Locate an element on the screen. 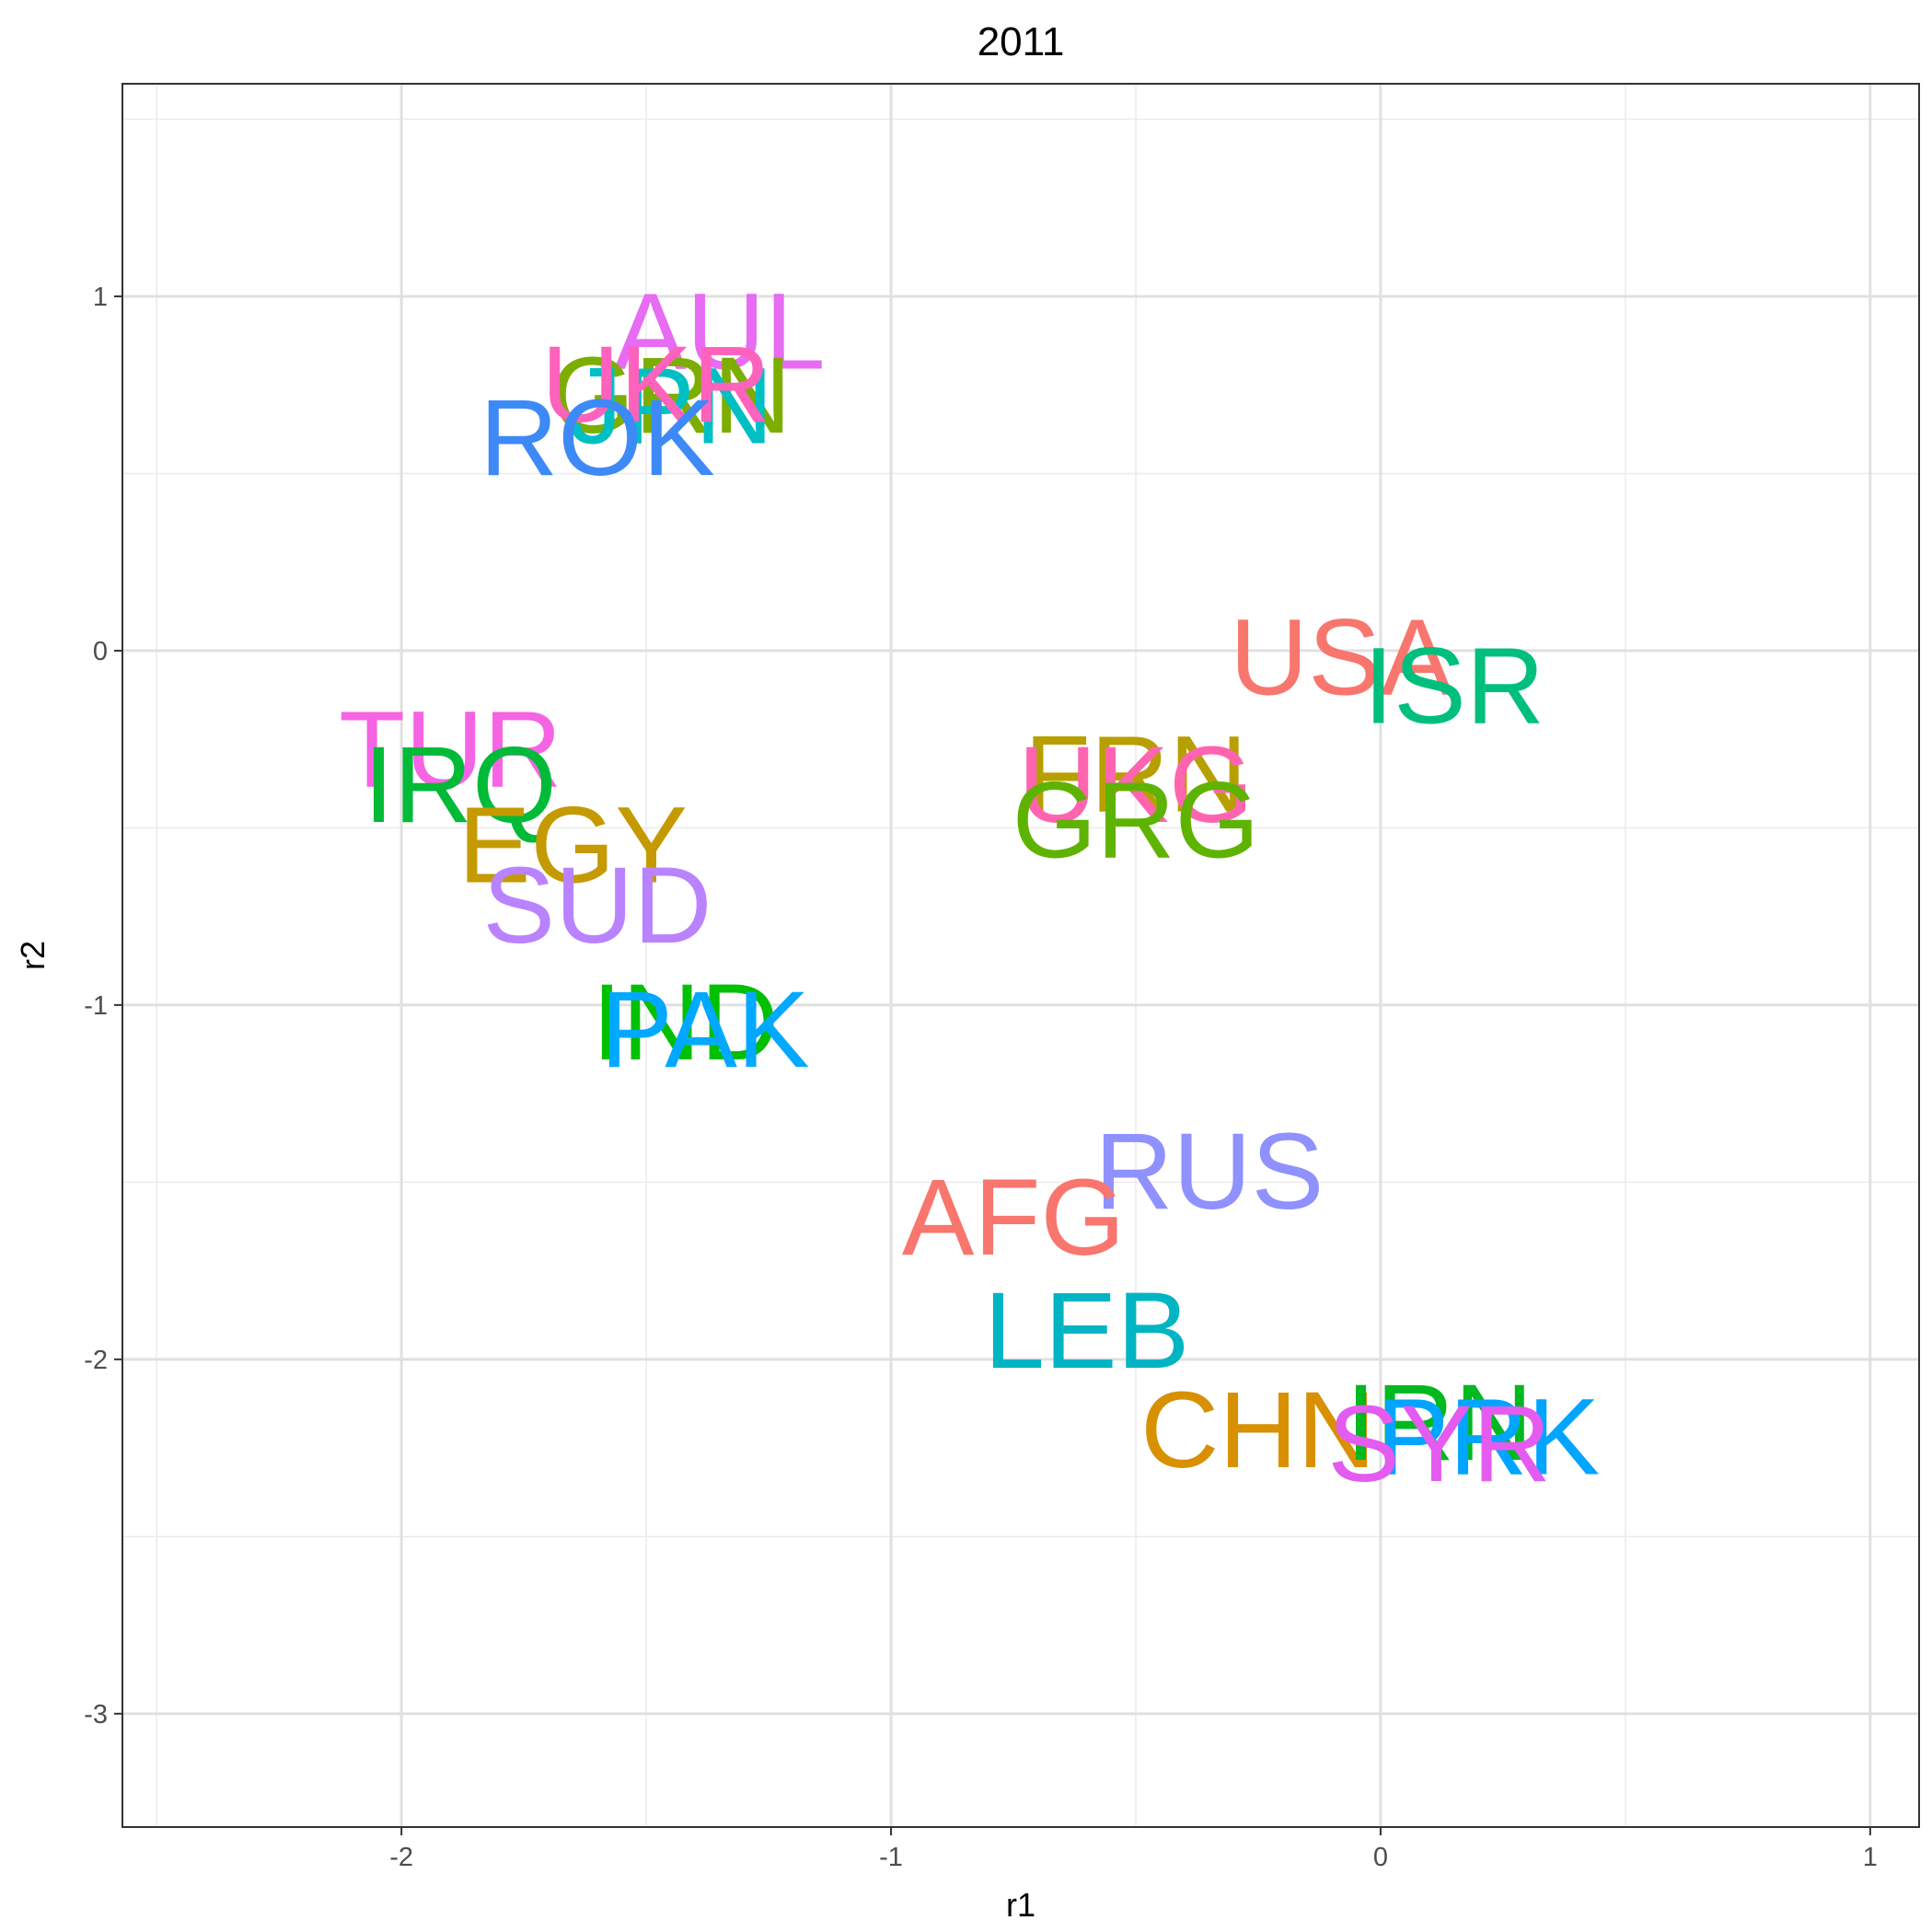 The width and height of the screenshot is (1932, 1932). y-tick-label: 1 is located at coordinates (101, 297).